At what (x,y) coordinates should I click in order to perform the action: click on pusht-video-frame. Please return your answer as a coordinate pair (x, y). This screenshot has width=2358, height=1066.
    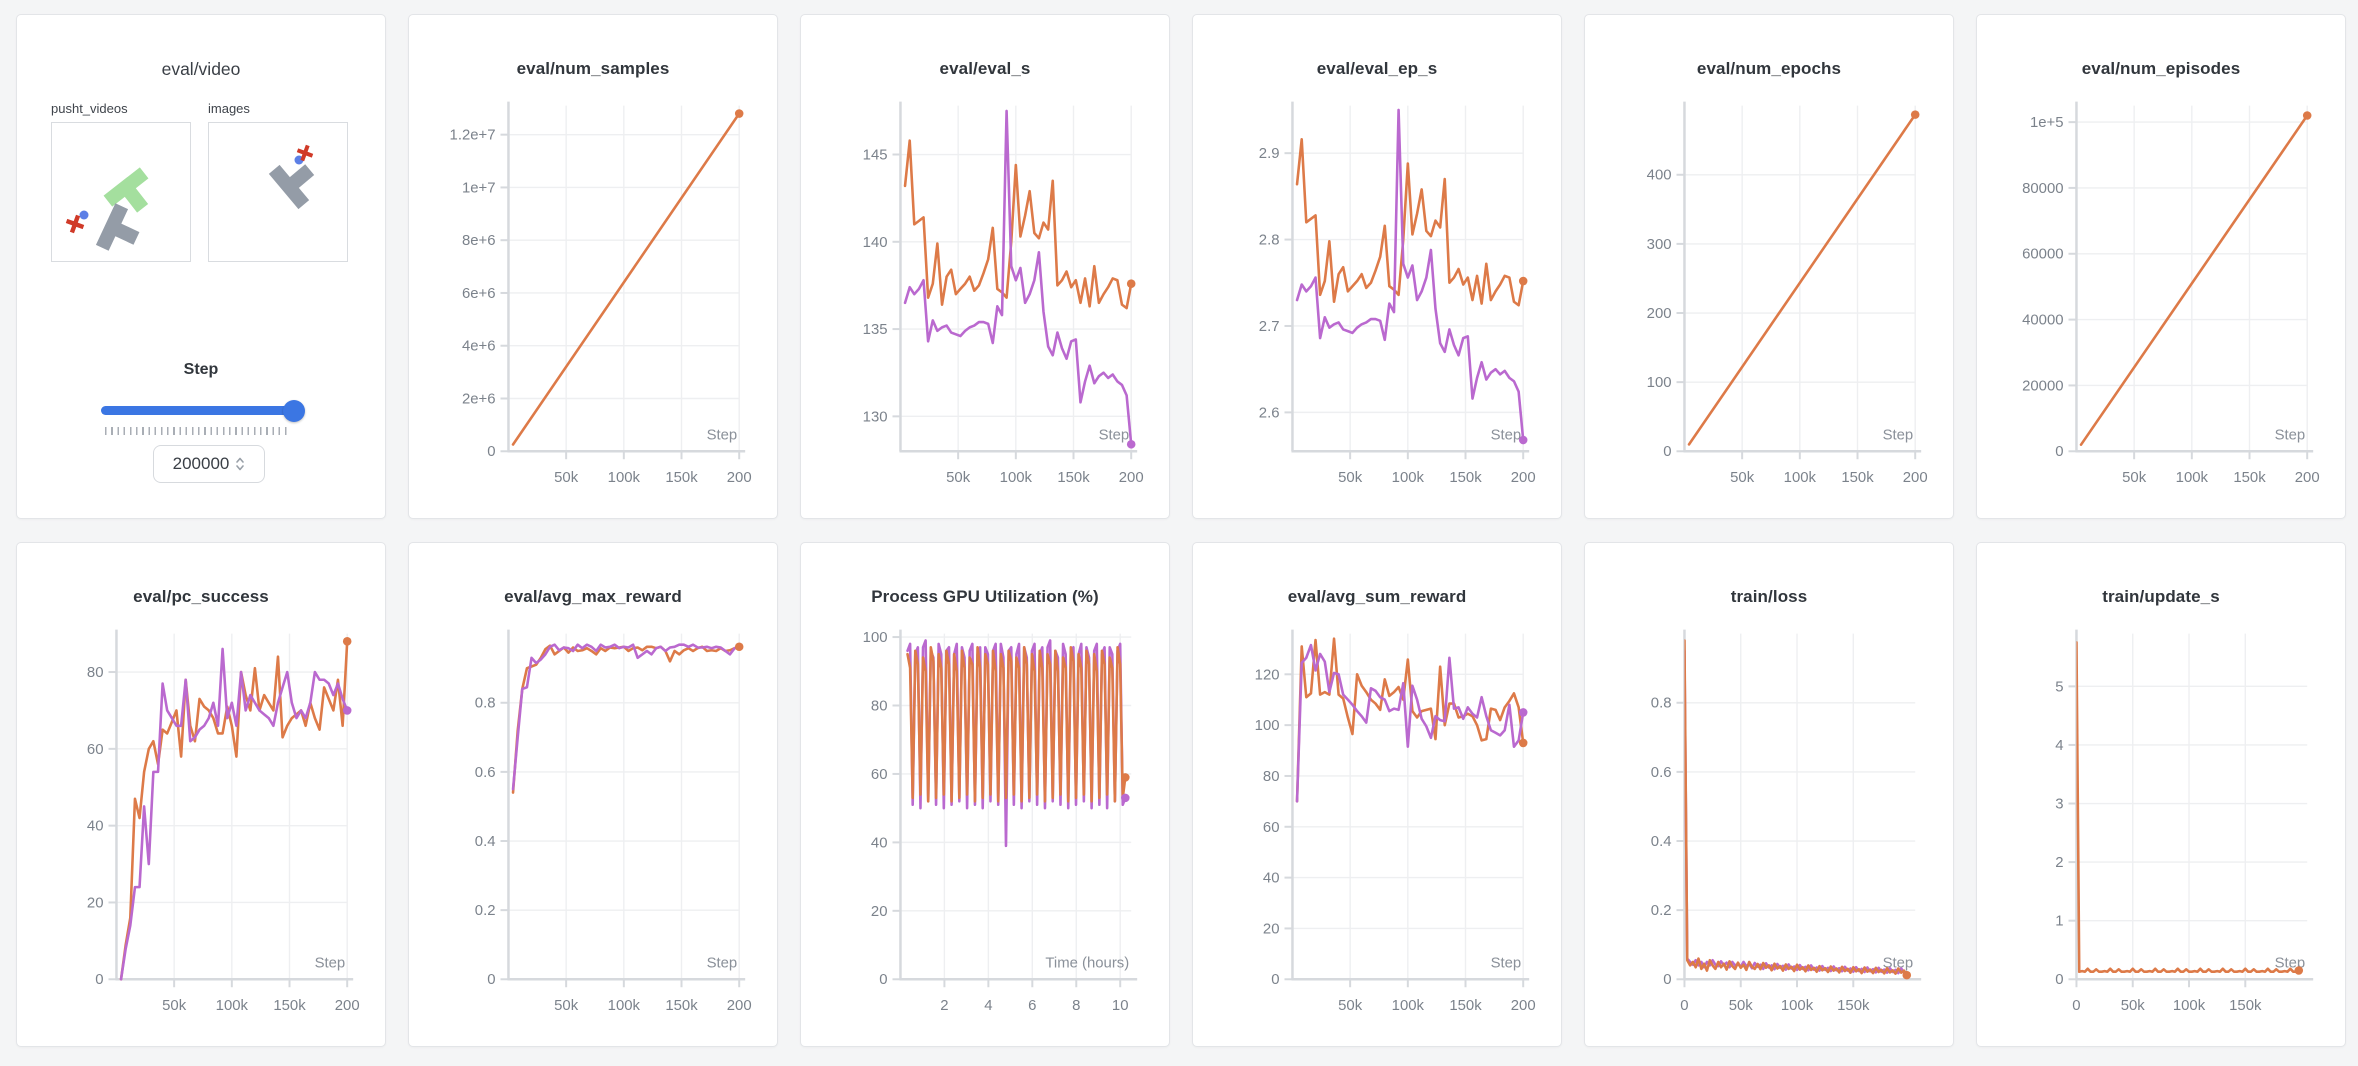
    Looking at the image, I should click on (107, 209).